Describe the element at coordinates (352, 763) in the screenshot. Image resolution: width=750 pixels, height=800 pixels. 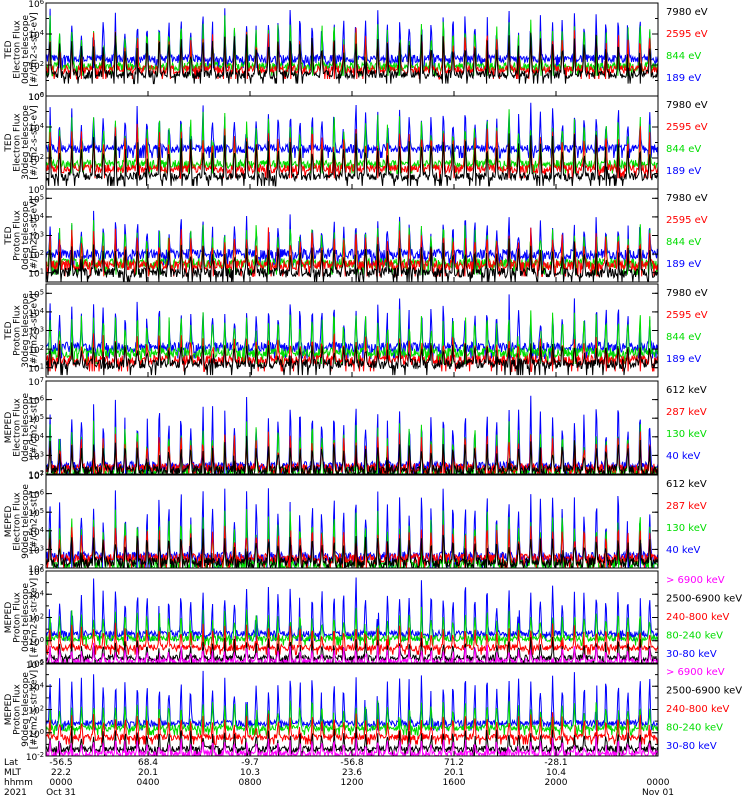
I see `x-tick-label: -56.8` at that location.